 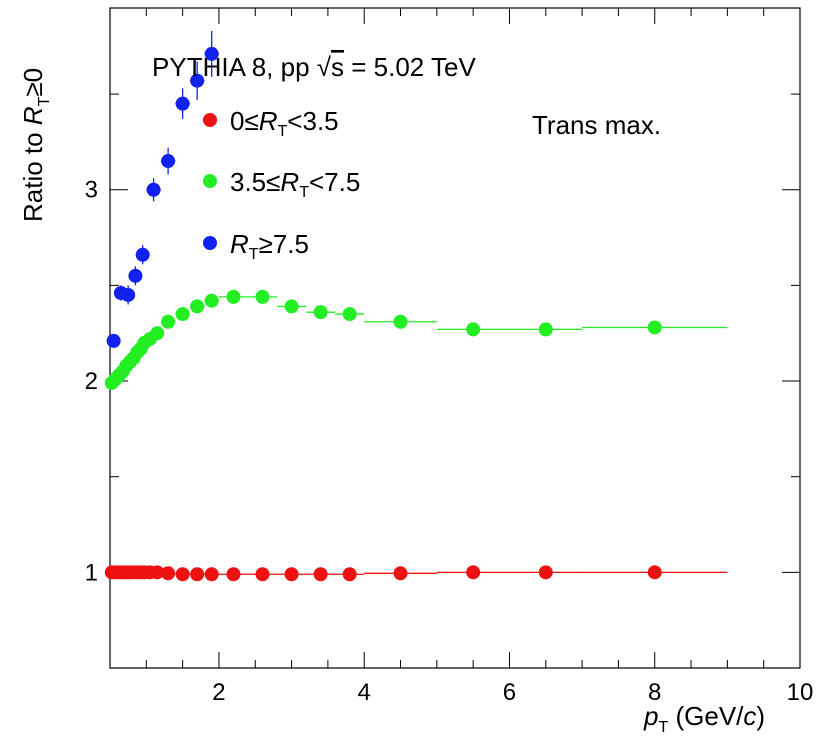 I want to click on legend-entry-low: 0≤RT<3.5, so click(x=271, y=123).